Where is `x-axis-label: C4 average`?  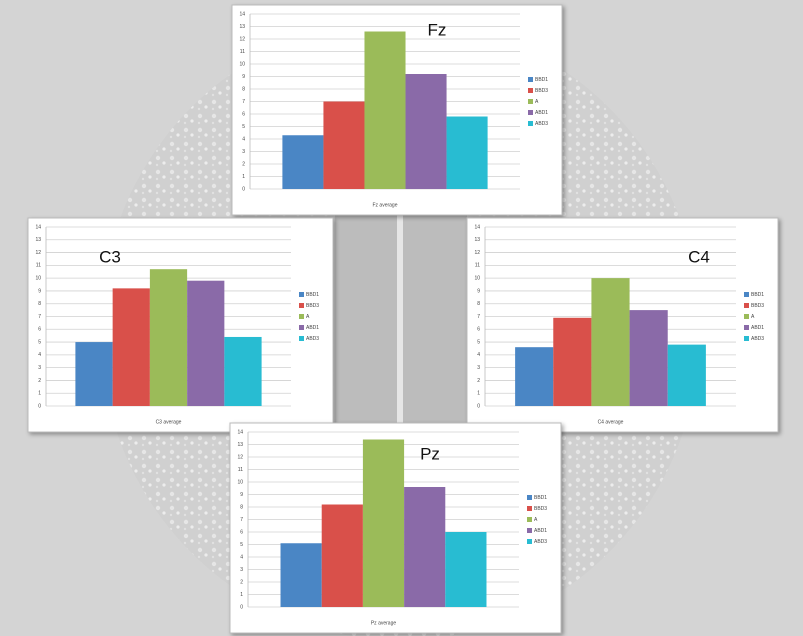
x-axis-label: C4 average is located at coordinates (611, 422).